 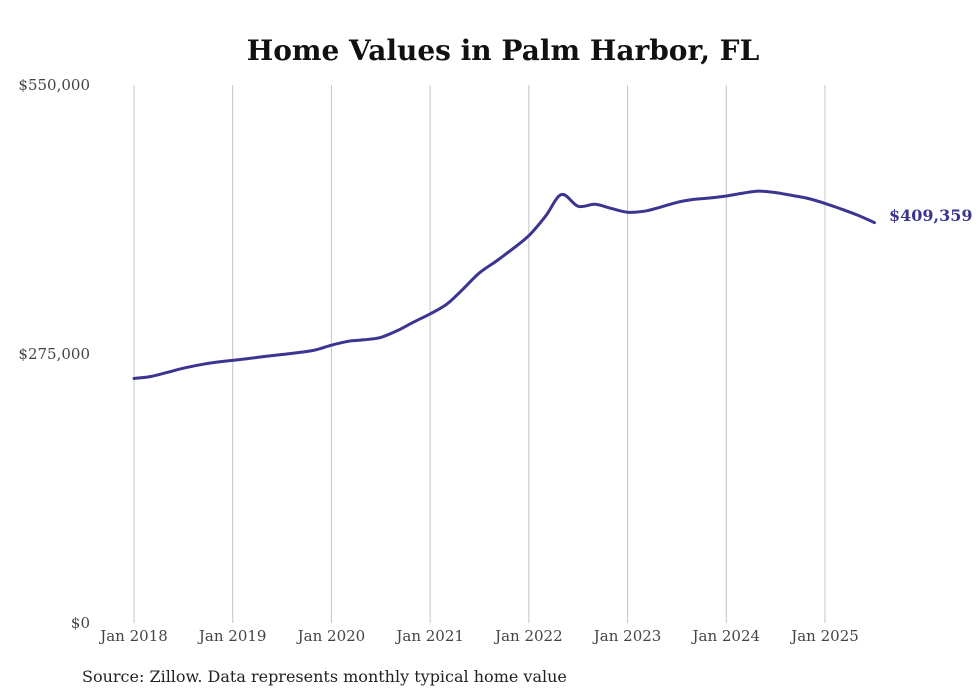 I want to click on x-tick-label: Jan 2024, so click(x=726, y=636).